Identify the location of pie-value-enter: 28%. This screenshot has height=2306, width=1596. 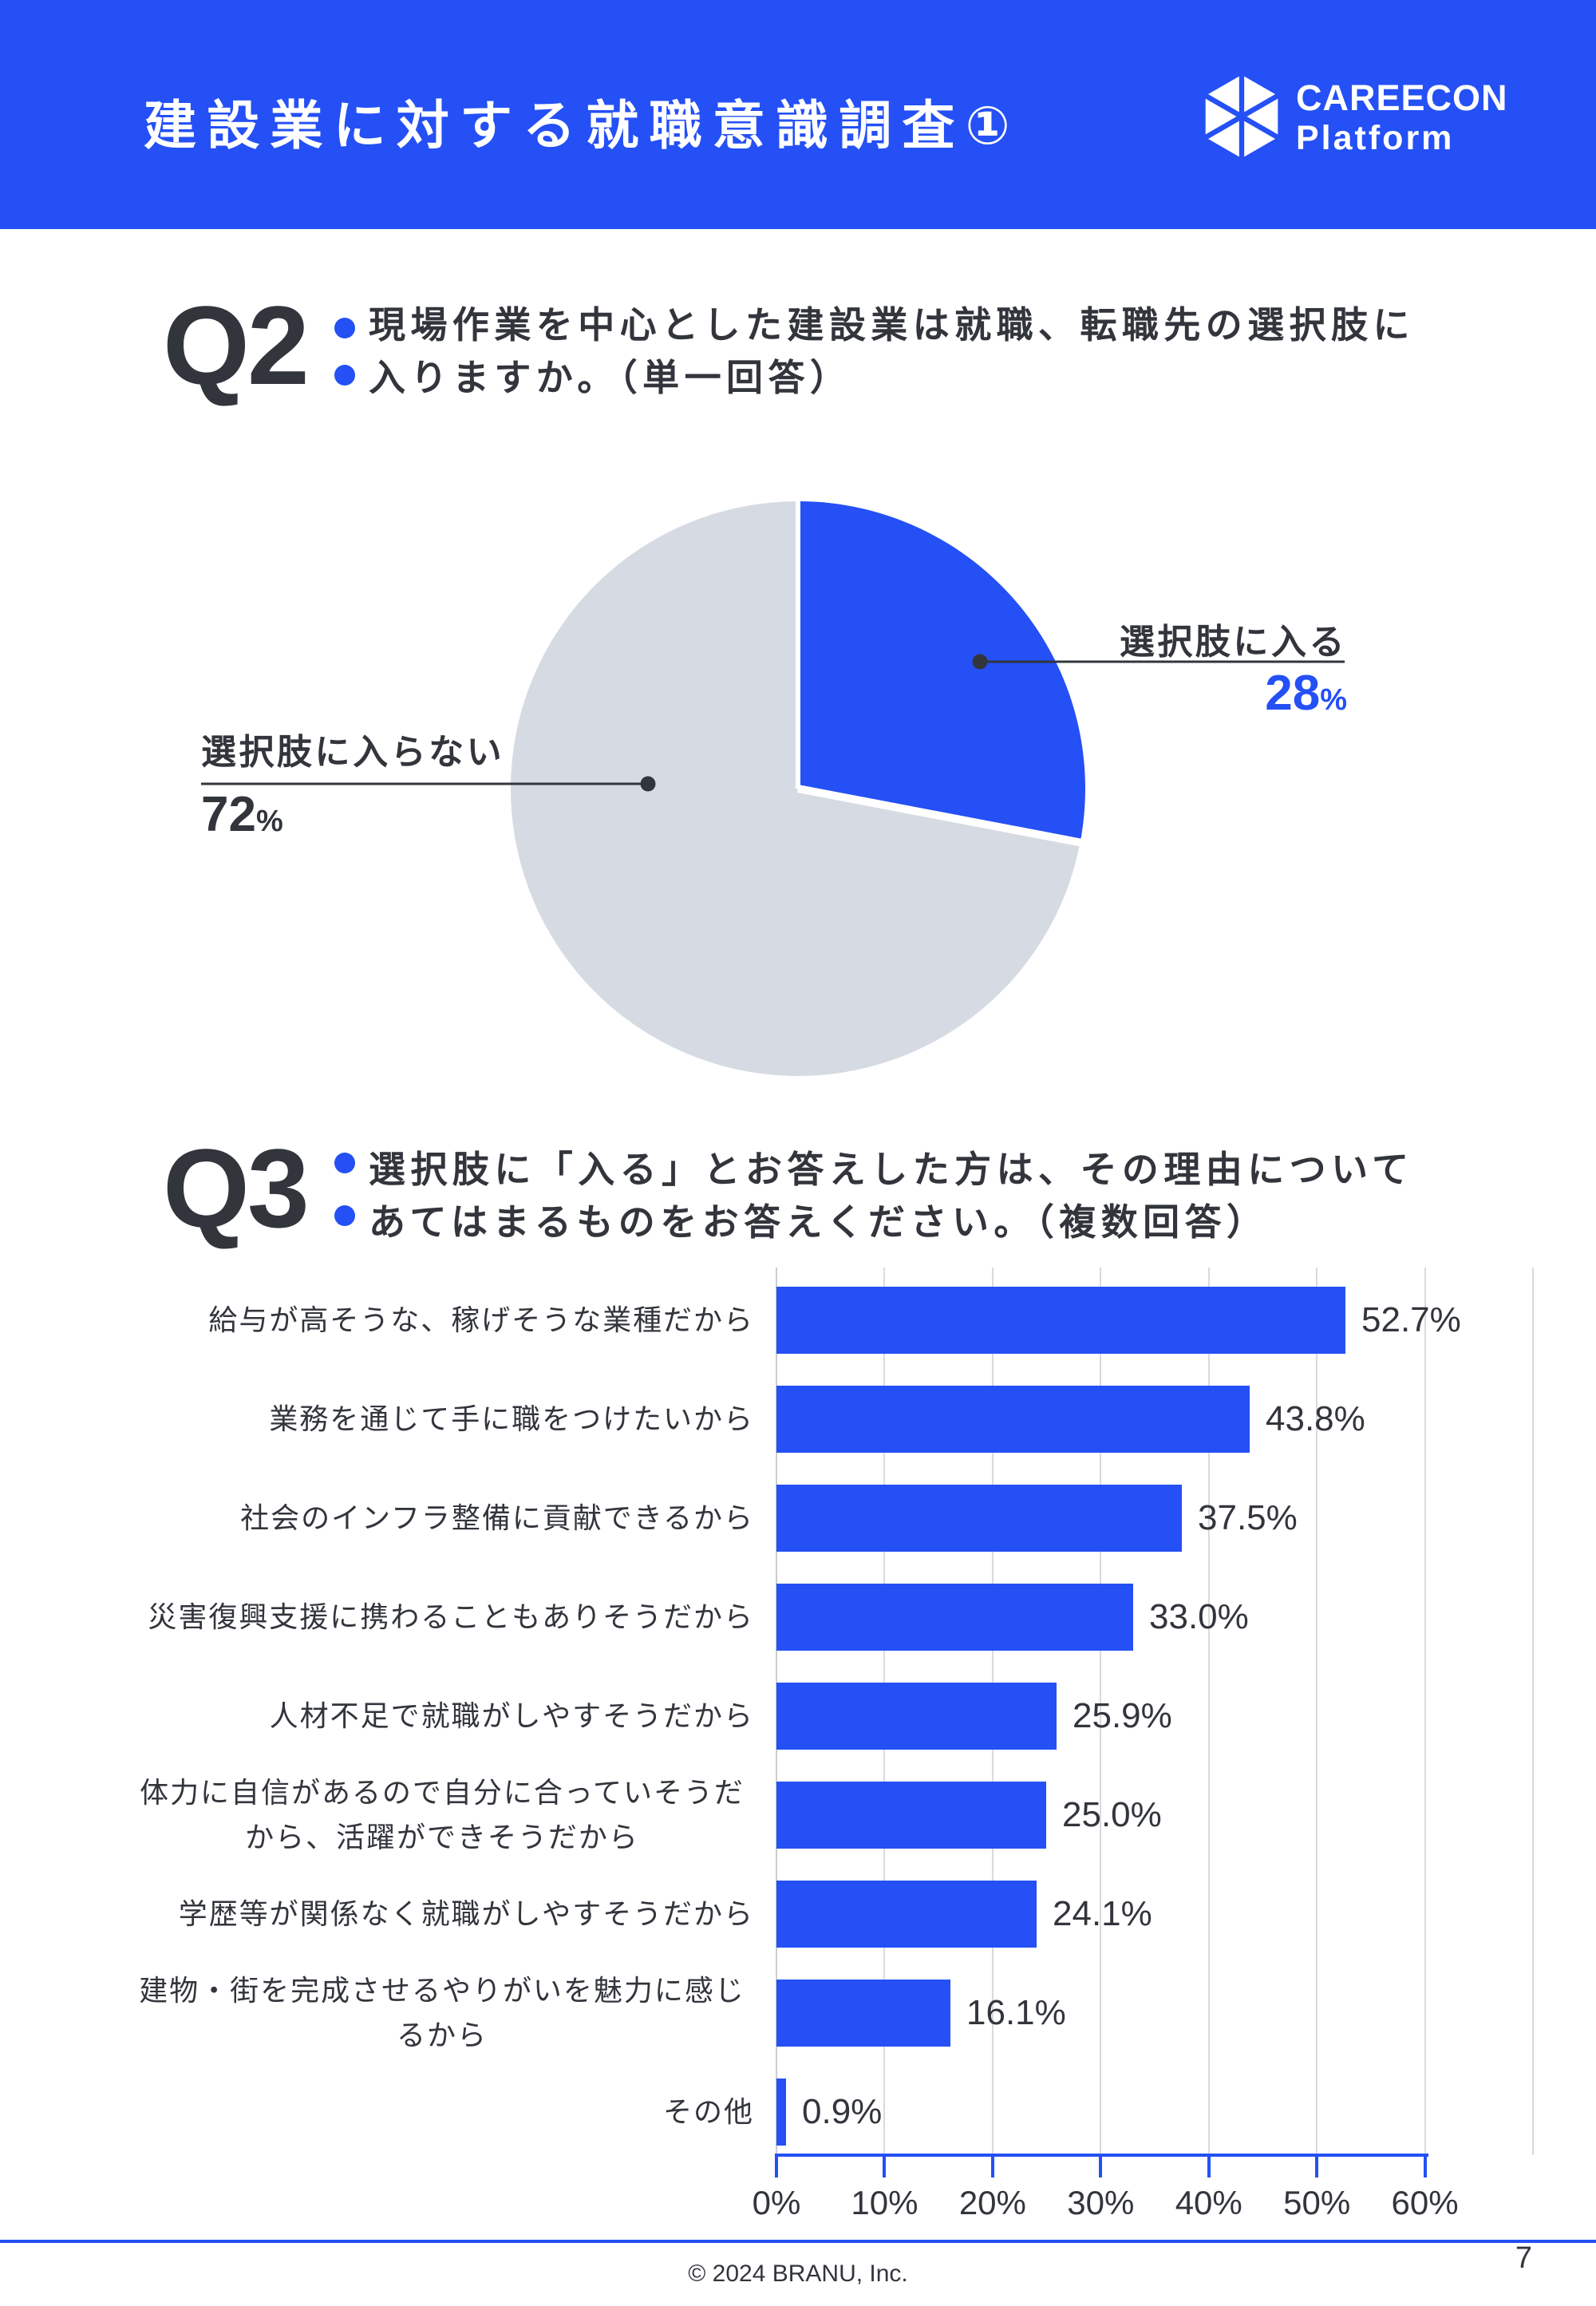
(1306, 694).